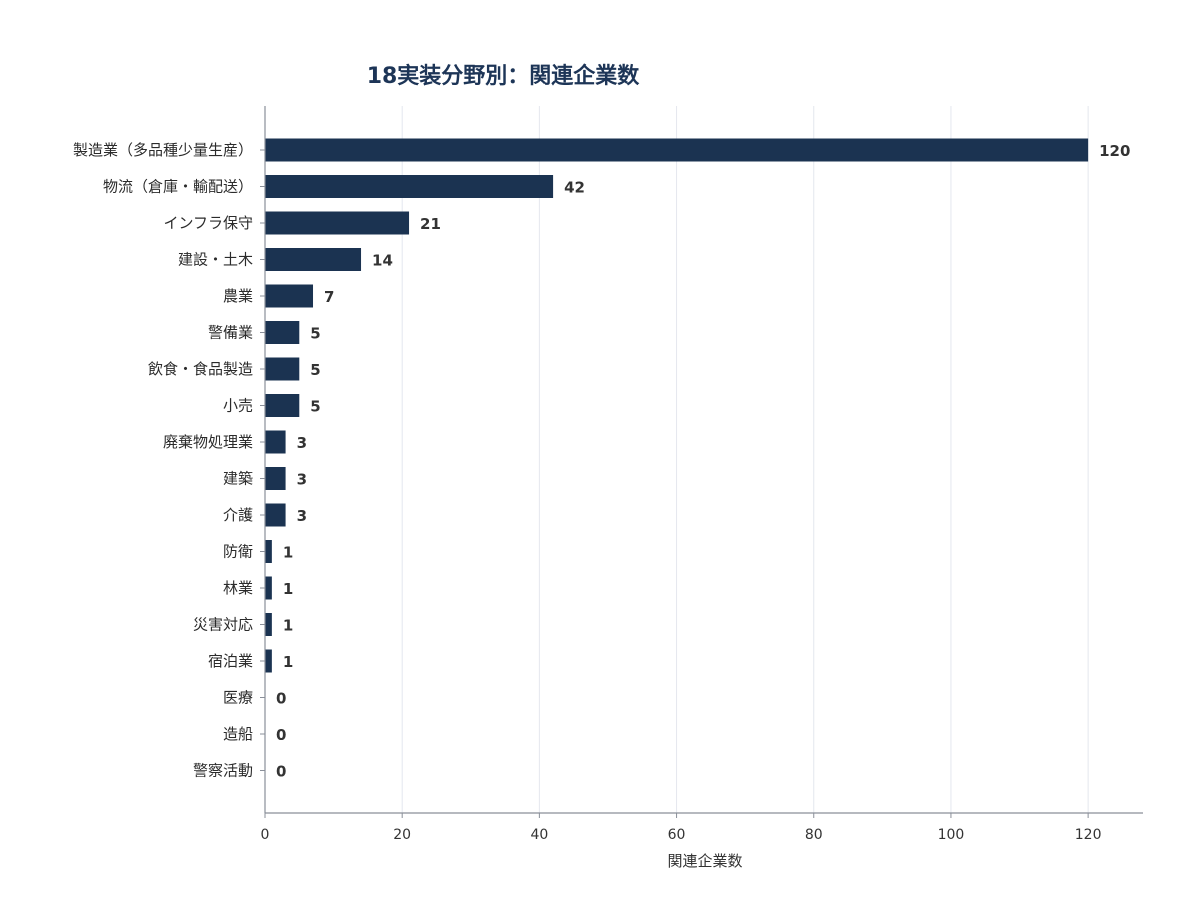 This screenshot has width=1200, height=918. I want to click on category-label: 物流（倉庫・輸配送）, so click(178, 187).